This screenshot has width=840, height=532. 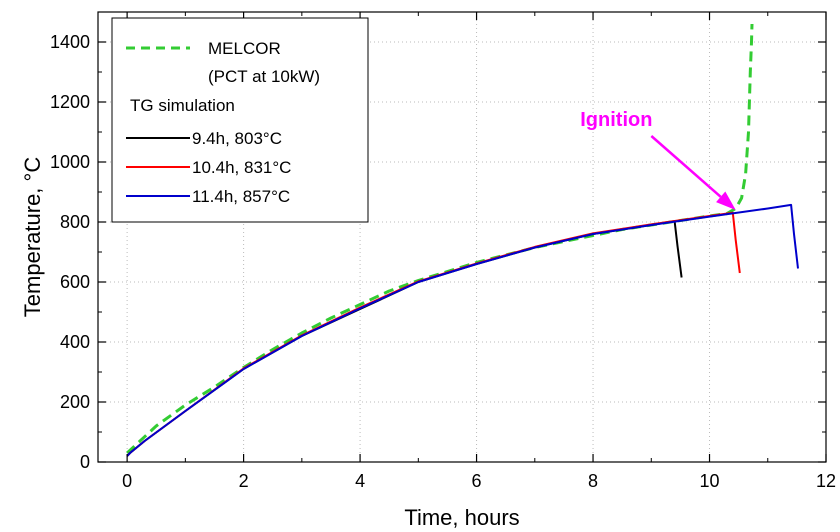 I want to click on legend-group-title: TG simulation, so click(x=182, y=105).